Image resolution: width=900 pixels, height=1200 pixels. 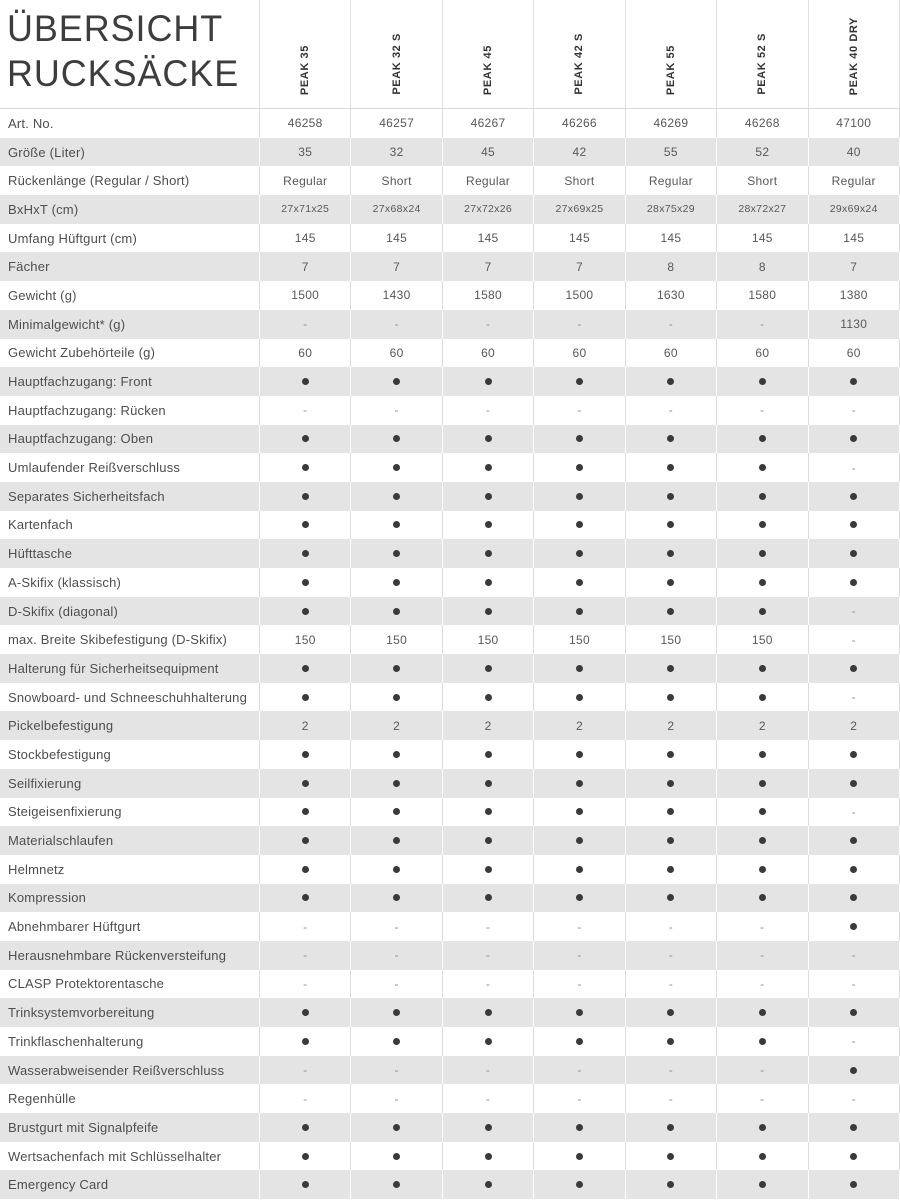 What do you see at coordinates (450, 898) in the screenshot?
I see `table-row: Kompression` at bounding box center [450, 898].